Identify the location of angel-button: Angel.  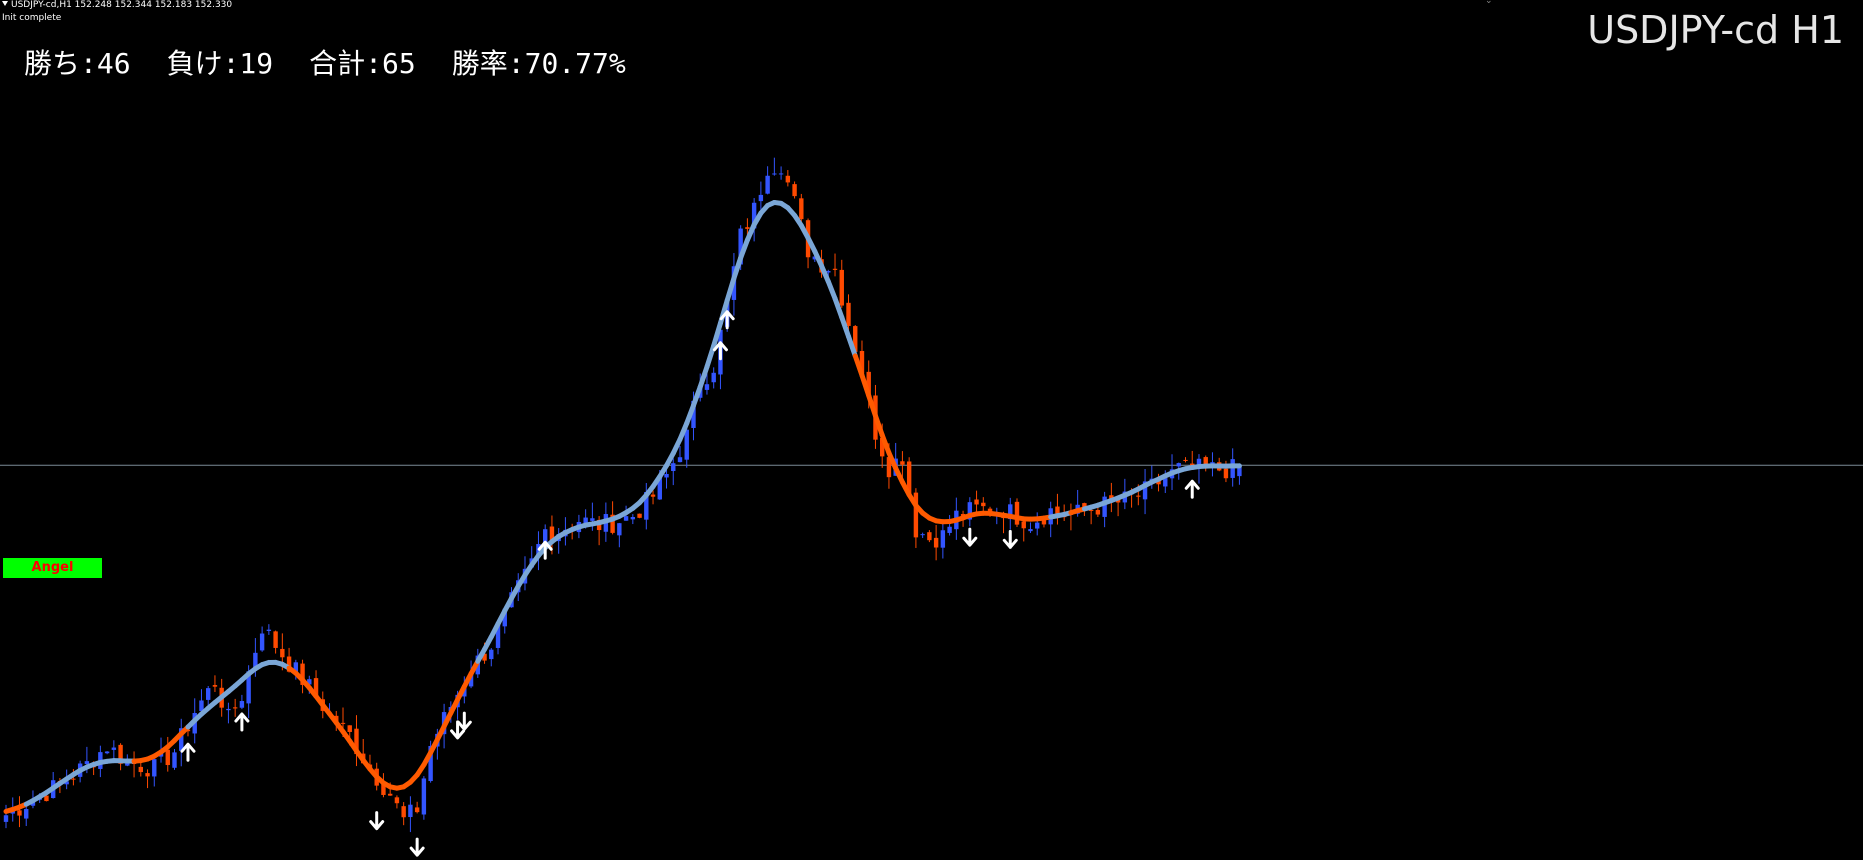
(52, 568).